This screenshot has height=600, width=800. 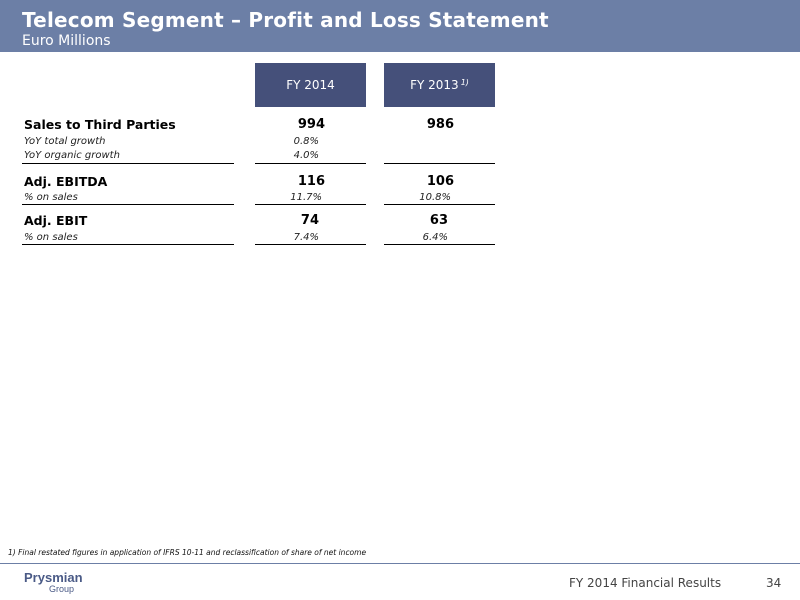 What do you see at coordinates (306, 237) in the screenshot?
I see `value-ebit-margin-fy2014: 7.4%` at bounding box center [306, 237].